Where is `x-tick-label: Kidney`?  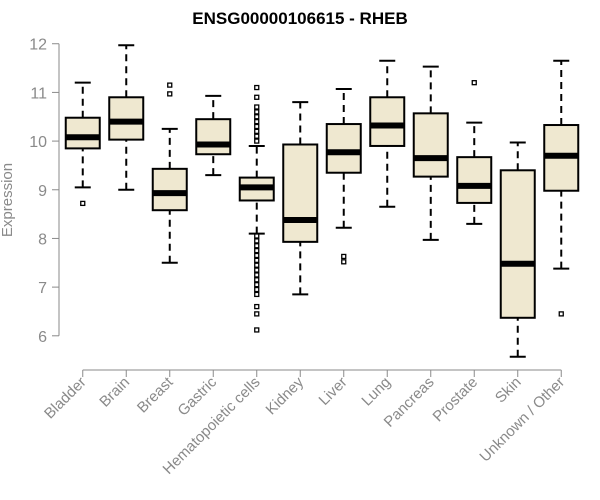 x-tick-label: Kidney is located at coordinates (285, 395).